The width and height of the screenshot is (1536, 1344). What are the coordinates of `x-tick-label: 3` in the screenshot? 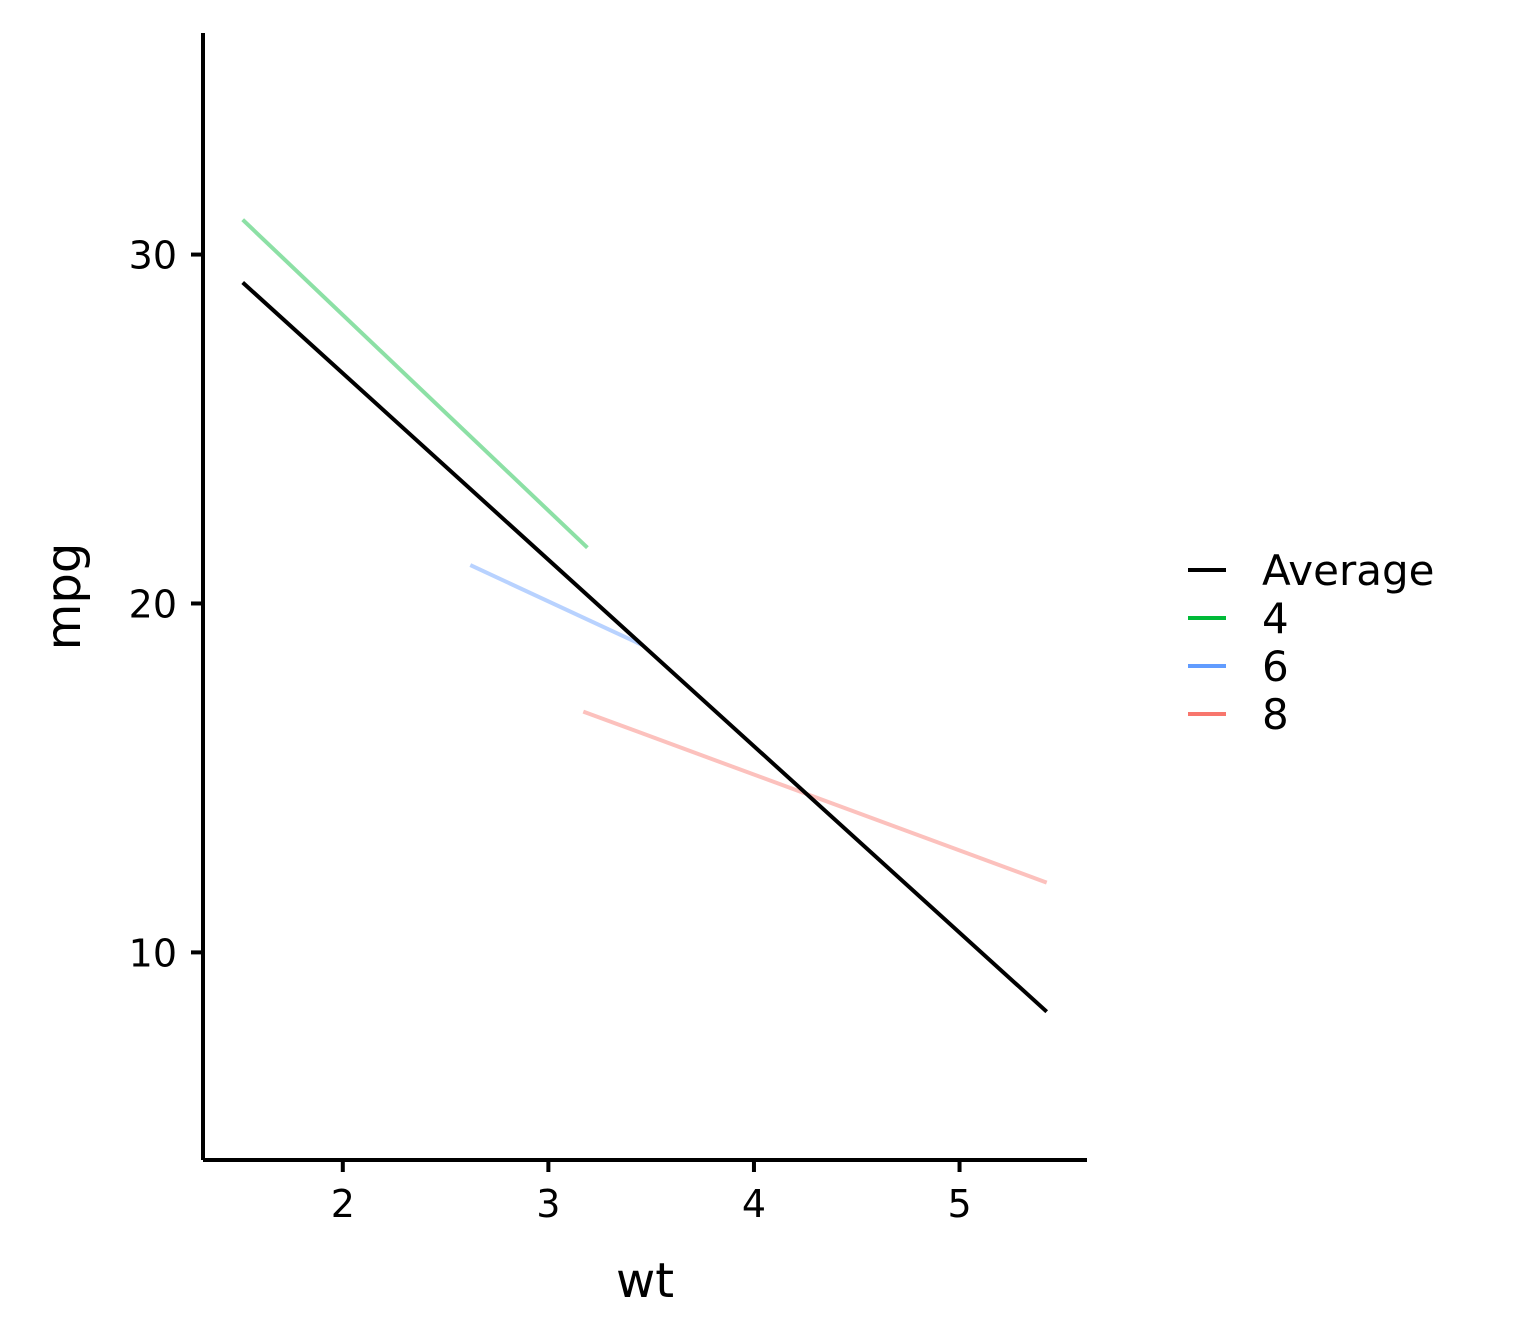 It's located at (548, 1204).